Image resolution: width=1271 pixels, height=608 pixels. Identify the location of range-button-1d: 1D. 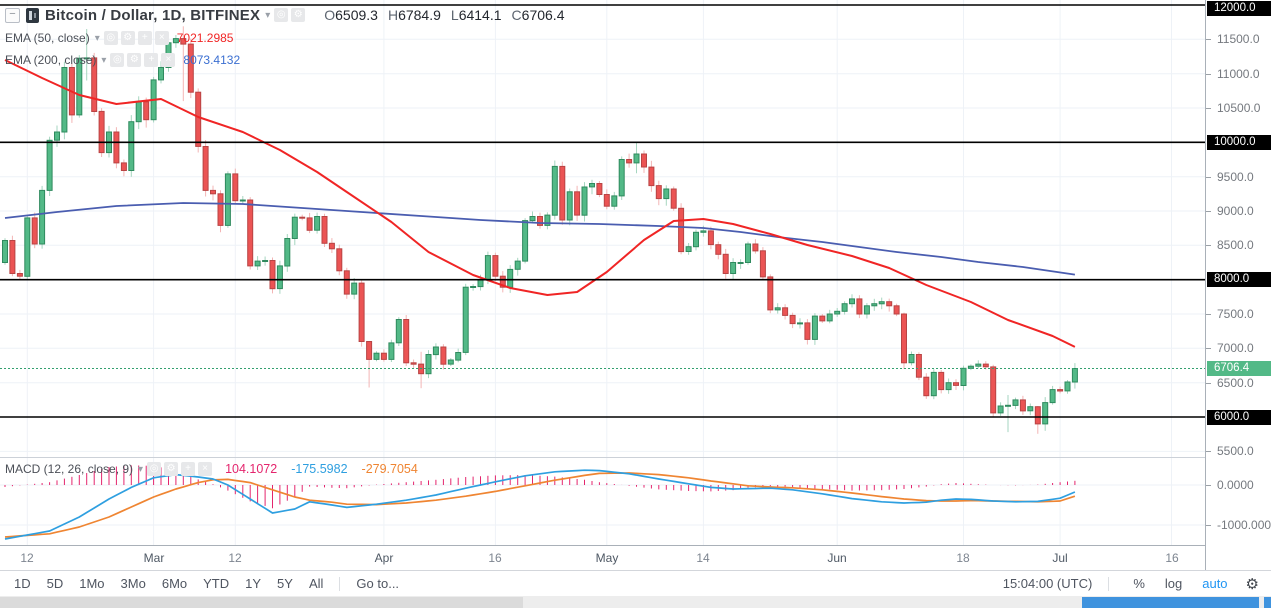
(22, 583).